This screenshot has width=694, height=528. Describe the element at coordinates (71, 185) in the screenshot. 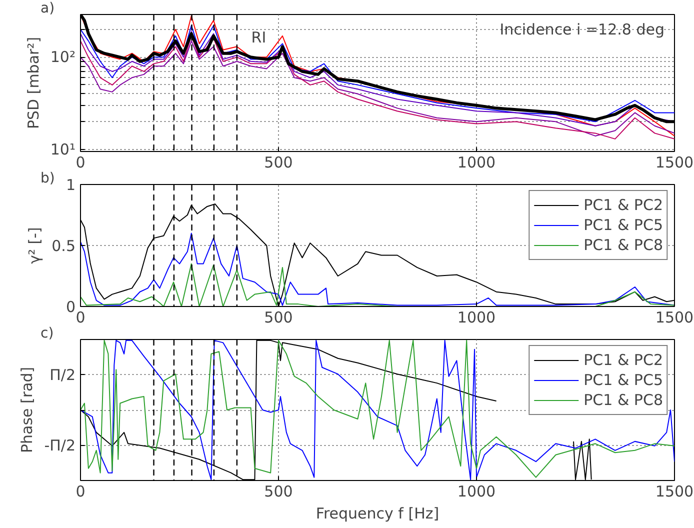

I see `y-tick-label: 1` at that location.